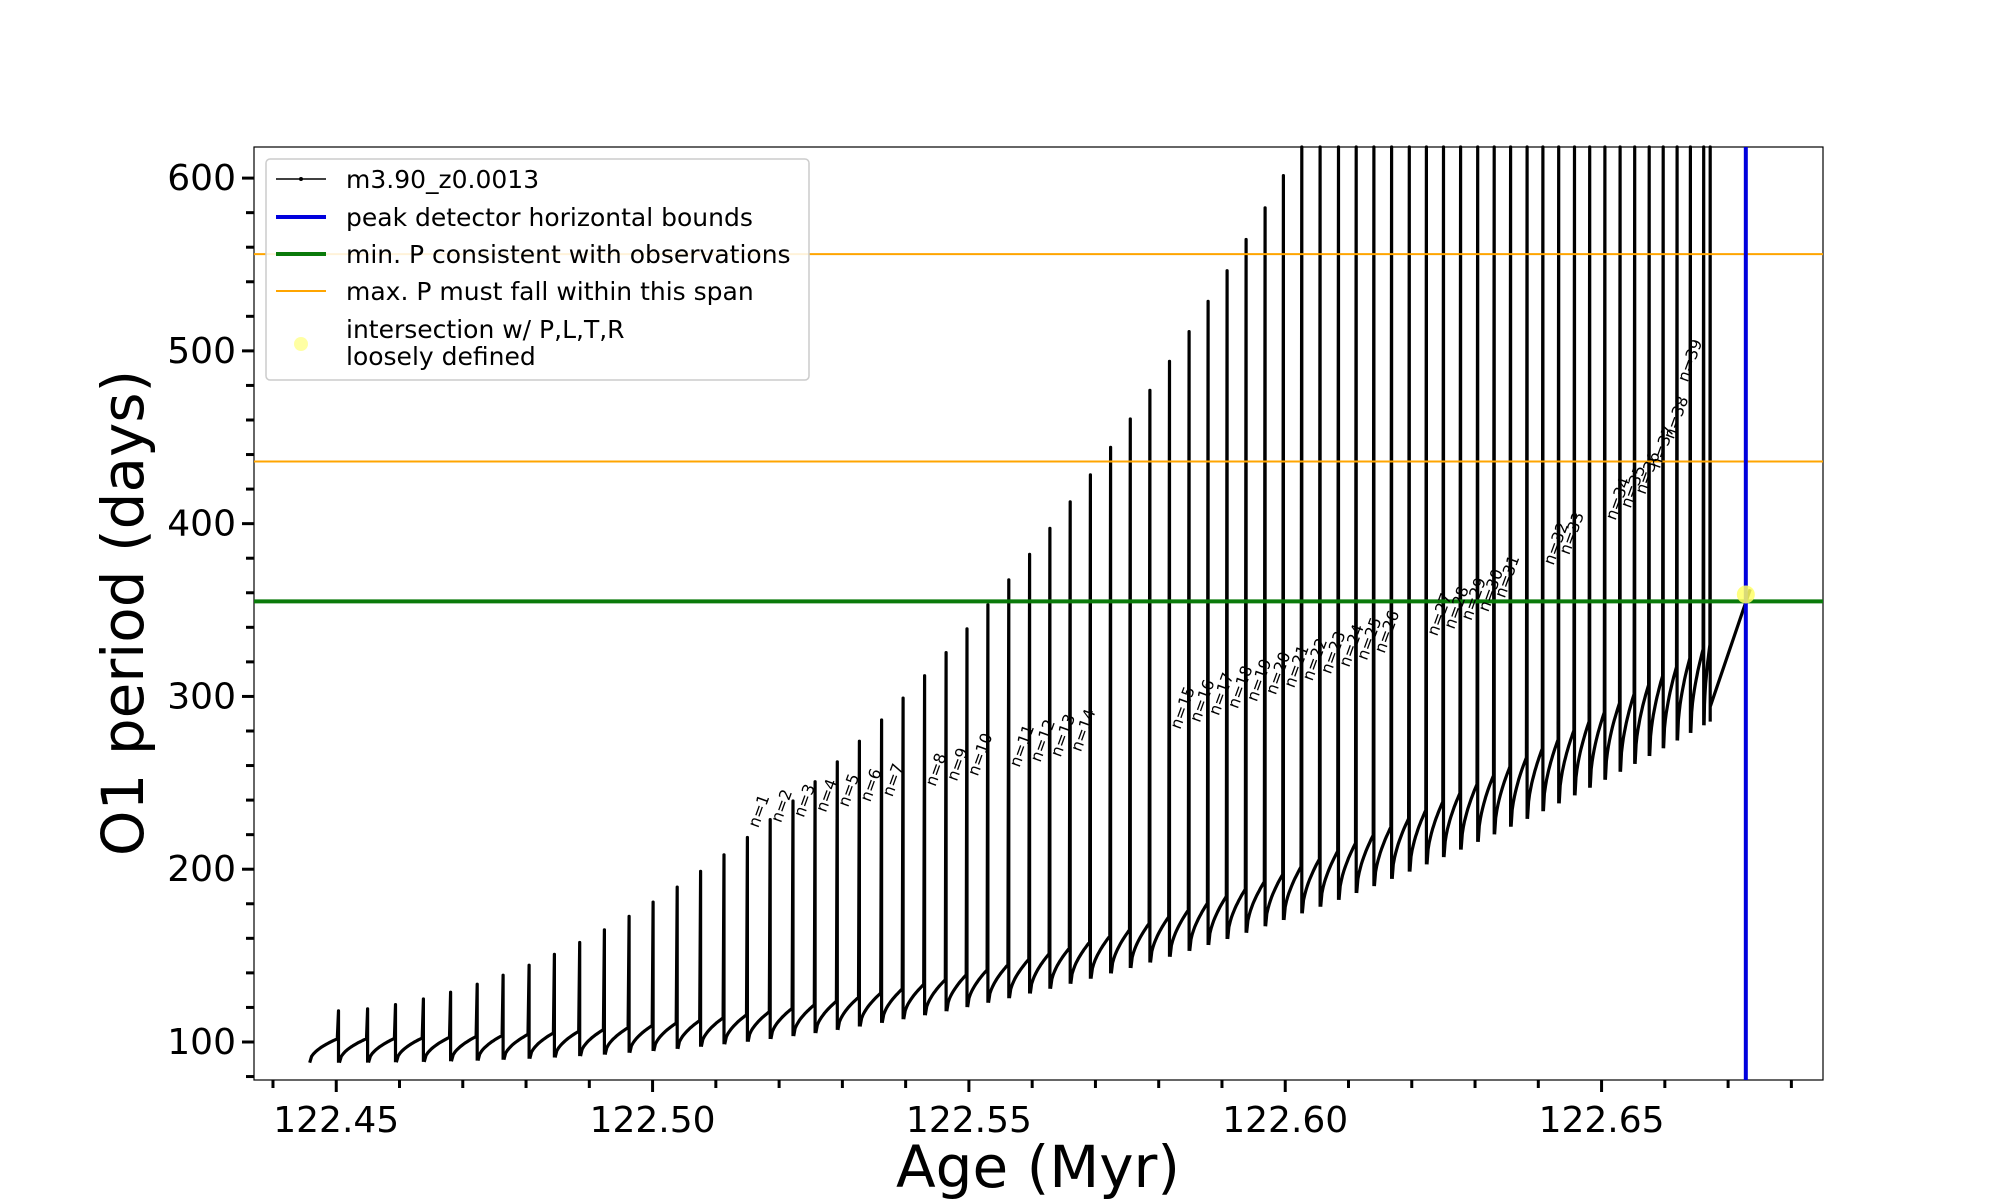 The height and width of the screenshot is (1200, 2000). Describe the element at coordinates (1602, 1120) in the screenshot. I see `x-tick-label: 122.65` at that location.